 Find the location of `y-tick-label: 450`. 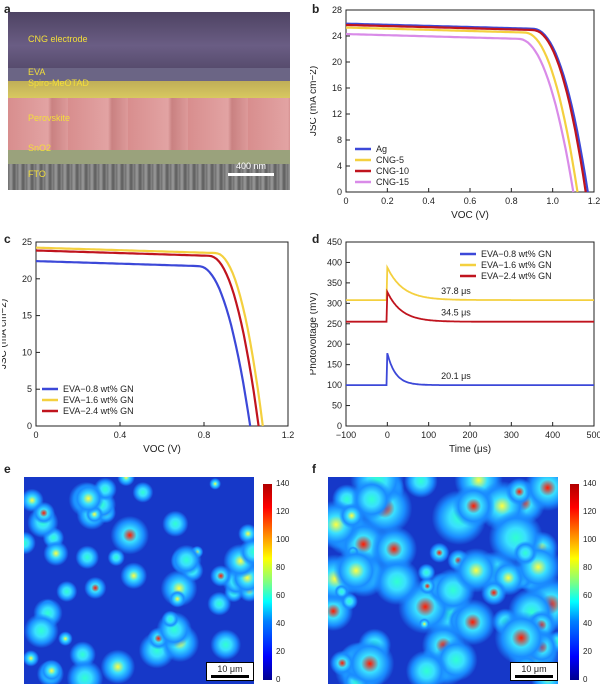

y-tick-label: 450 is located at coordinates (334, 242).